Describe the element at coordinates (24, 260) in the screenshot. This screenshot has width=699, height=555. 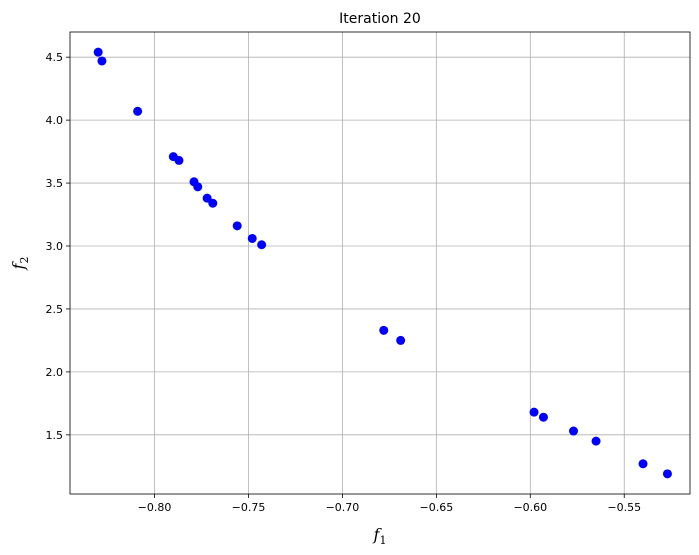
I see `y-axis-label-sub: 2` at that location.